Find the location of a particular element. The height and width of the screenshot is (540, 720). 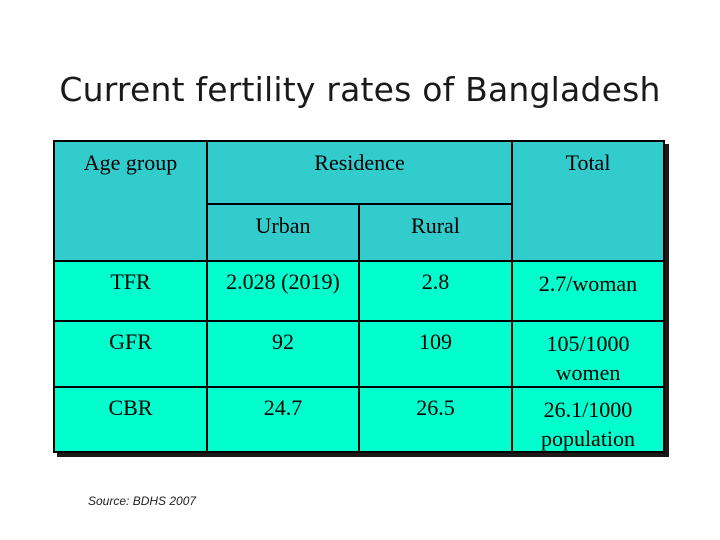

header-rural-label: Rural is located at coordinates (435, 225).